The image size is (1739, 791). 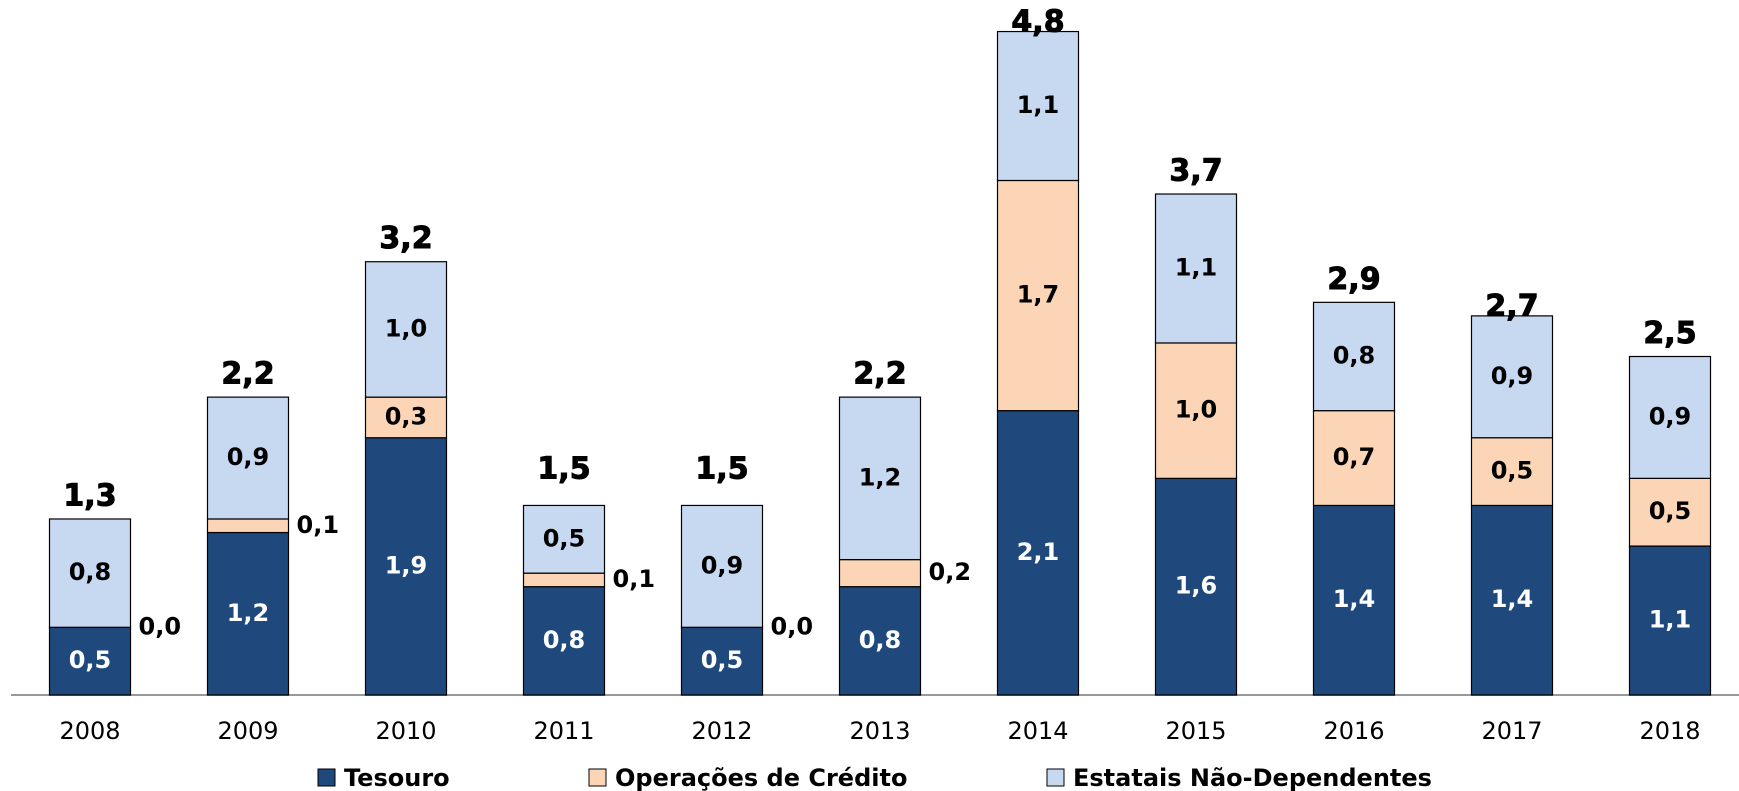 I want to click on value-label: 2,1, so click(x=1038, y=552).